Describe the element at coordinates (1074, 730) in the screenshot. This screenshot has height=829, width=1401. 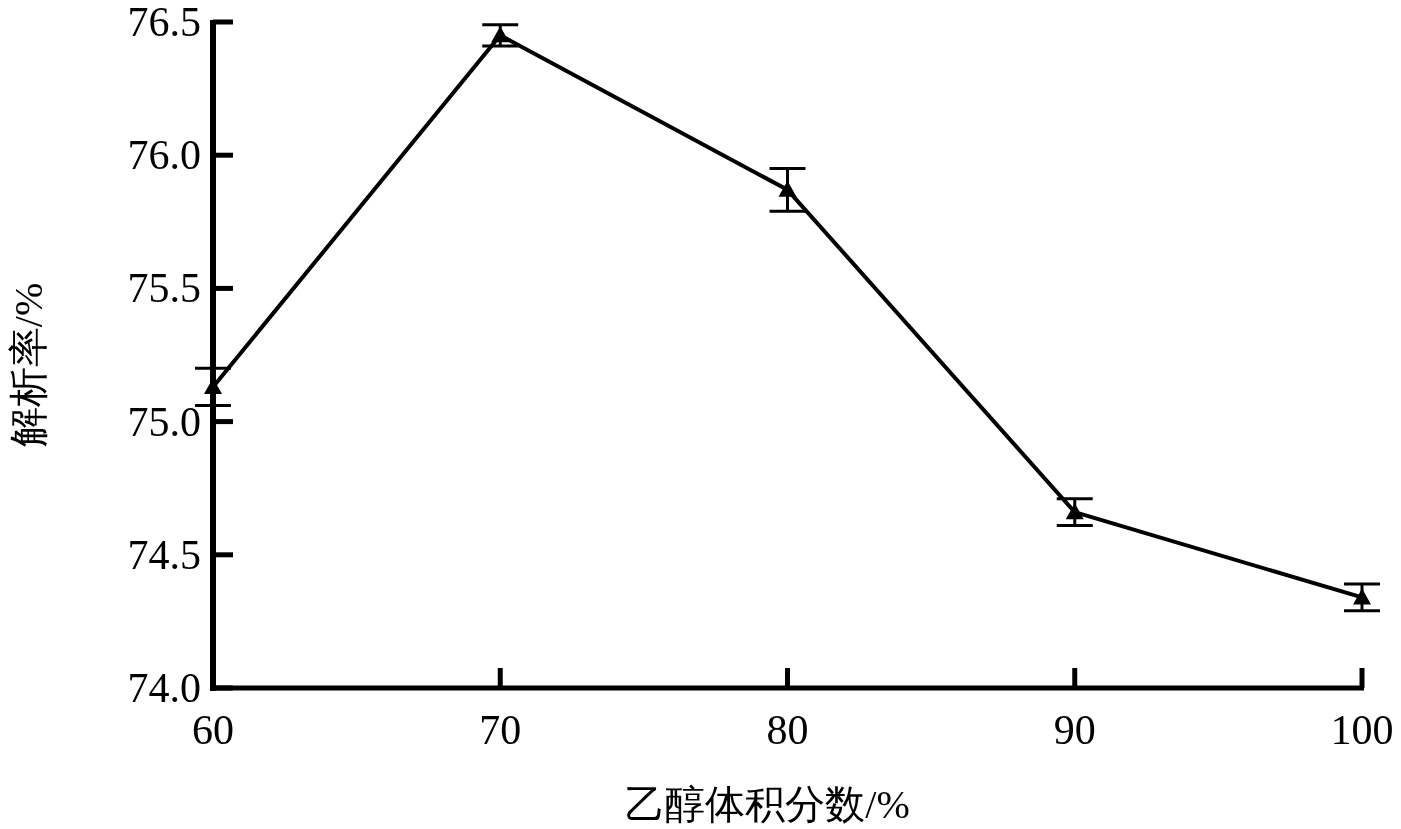
I see `x-tick-label: 90` at that location.